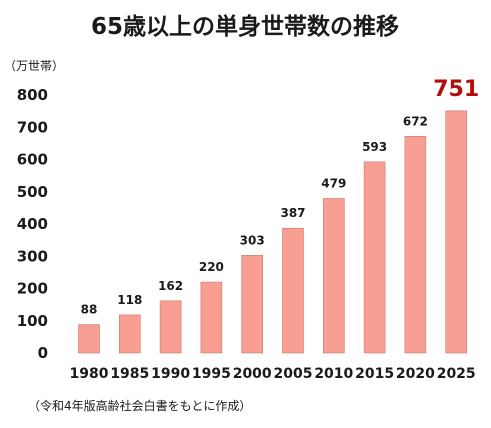 Image resolution: width=491 pixels, height=428 pixels. Describe the element at coordinates (32, 95) in the screenshot. I see `y-tick-label: 800` at that location.